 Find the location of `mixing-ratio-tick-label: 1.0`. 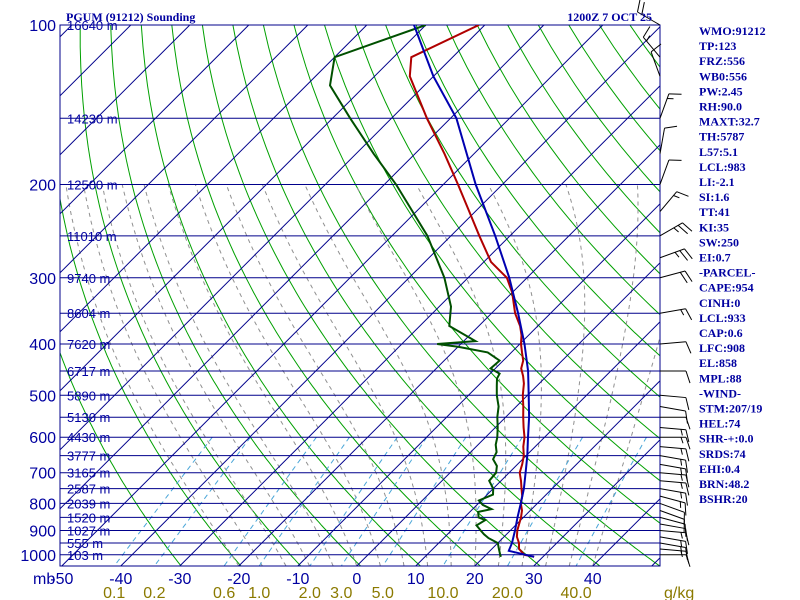

mixing-ratio-tick-label: 1.0 is located at coordinates (259, 592).